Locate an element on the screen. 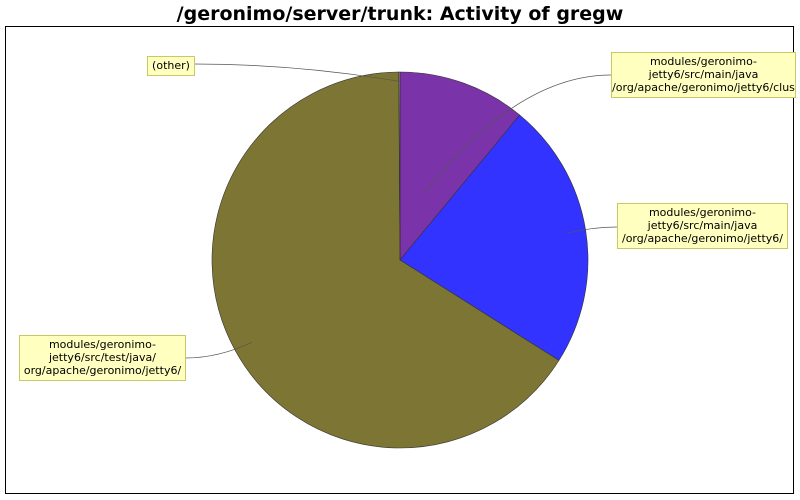 Image resolution: width=800 pixels, height=500 pixels. slice-label-line: org/apache/geronimo/jetty6/ is located at coordinates (103, 370).